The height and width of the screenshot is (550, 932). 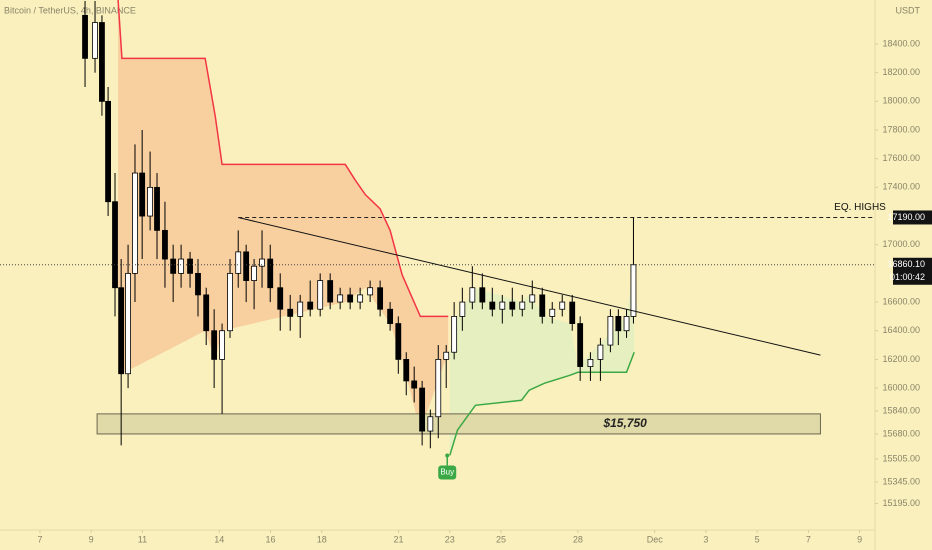 What do you see at coordinates (901, 244) in the screenshot?
I see `y-tick-label: 17000.00` at bounding box center [901, 244].